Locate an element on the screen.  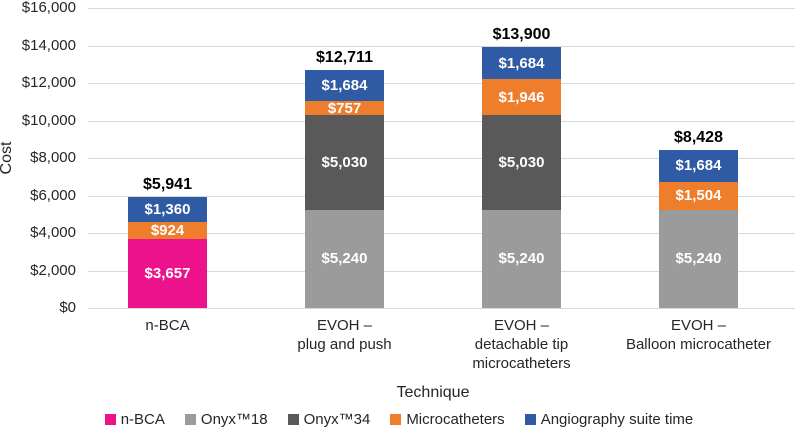
bar-segment: $1,946 is located at coordinates (521, 97).